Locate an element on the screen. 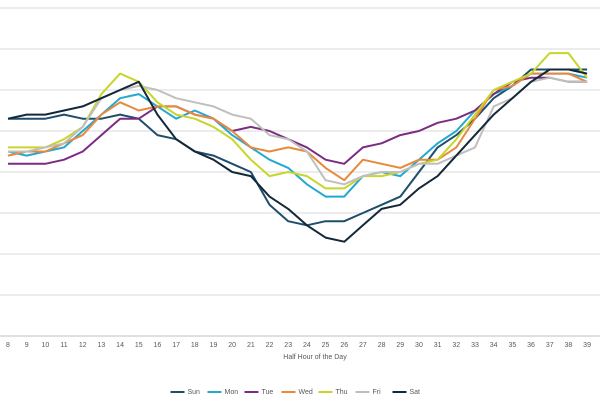  x-tick-label: 18 is located at coordinates (195, 345).